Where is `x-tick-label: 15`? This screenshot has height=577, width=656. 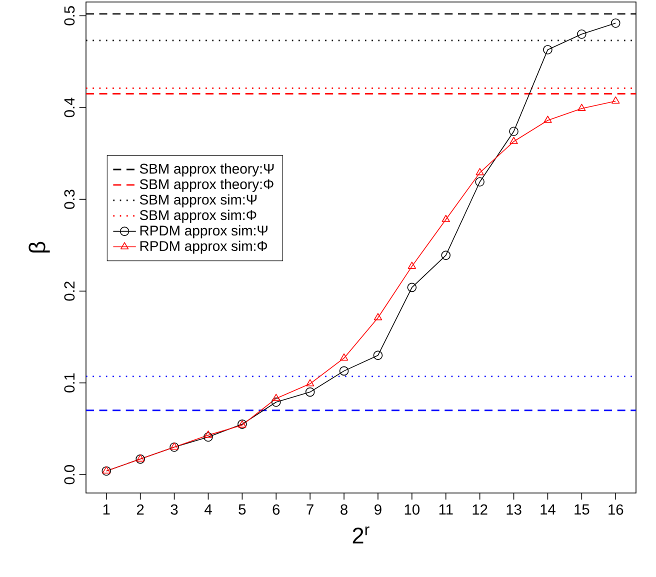
x-tick-label: 15 is located at coordinates (582, 509).